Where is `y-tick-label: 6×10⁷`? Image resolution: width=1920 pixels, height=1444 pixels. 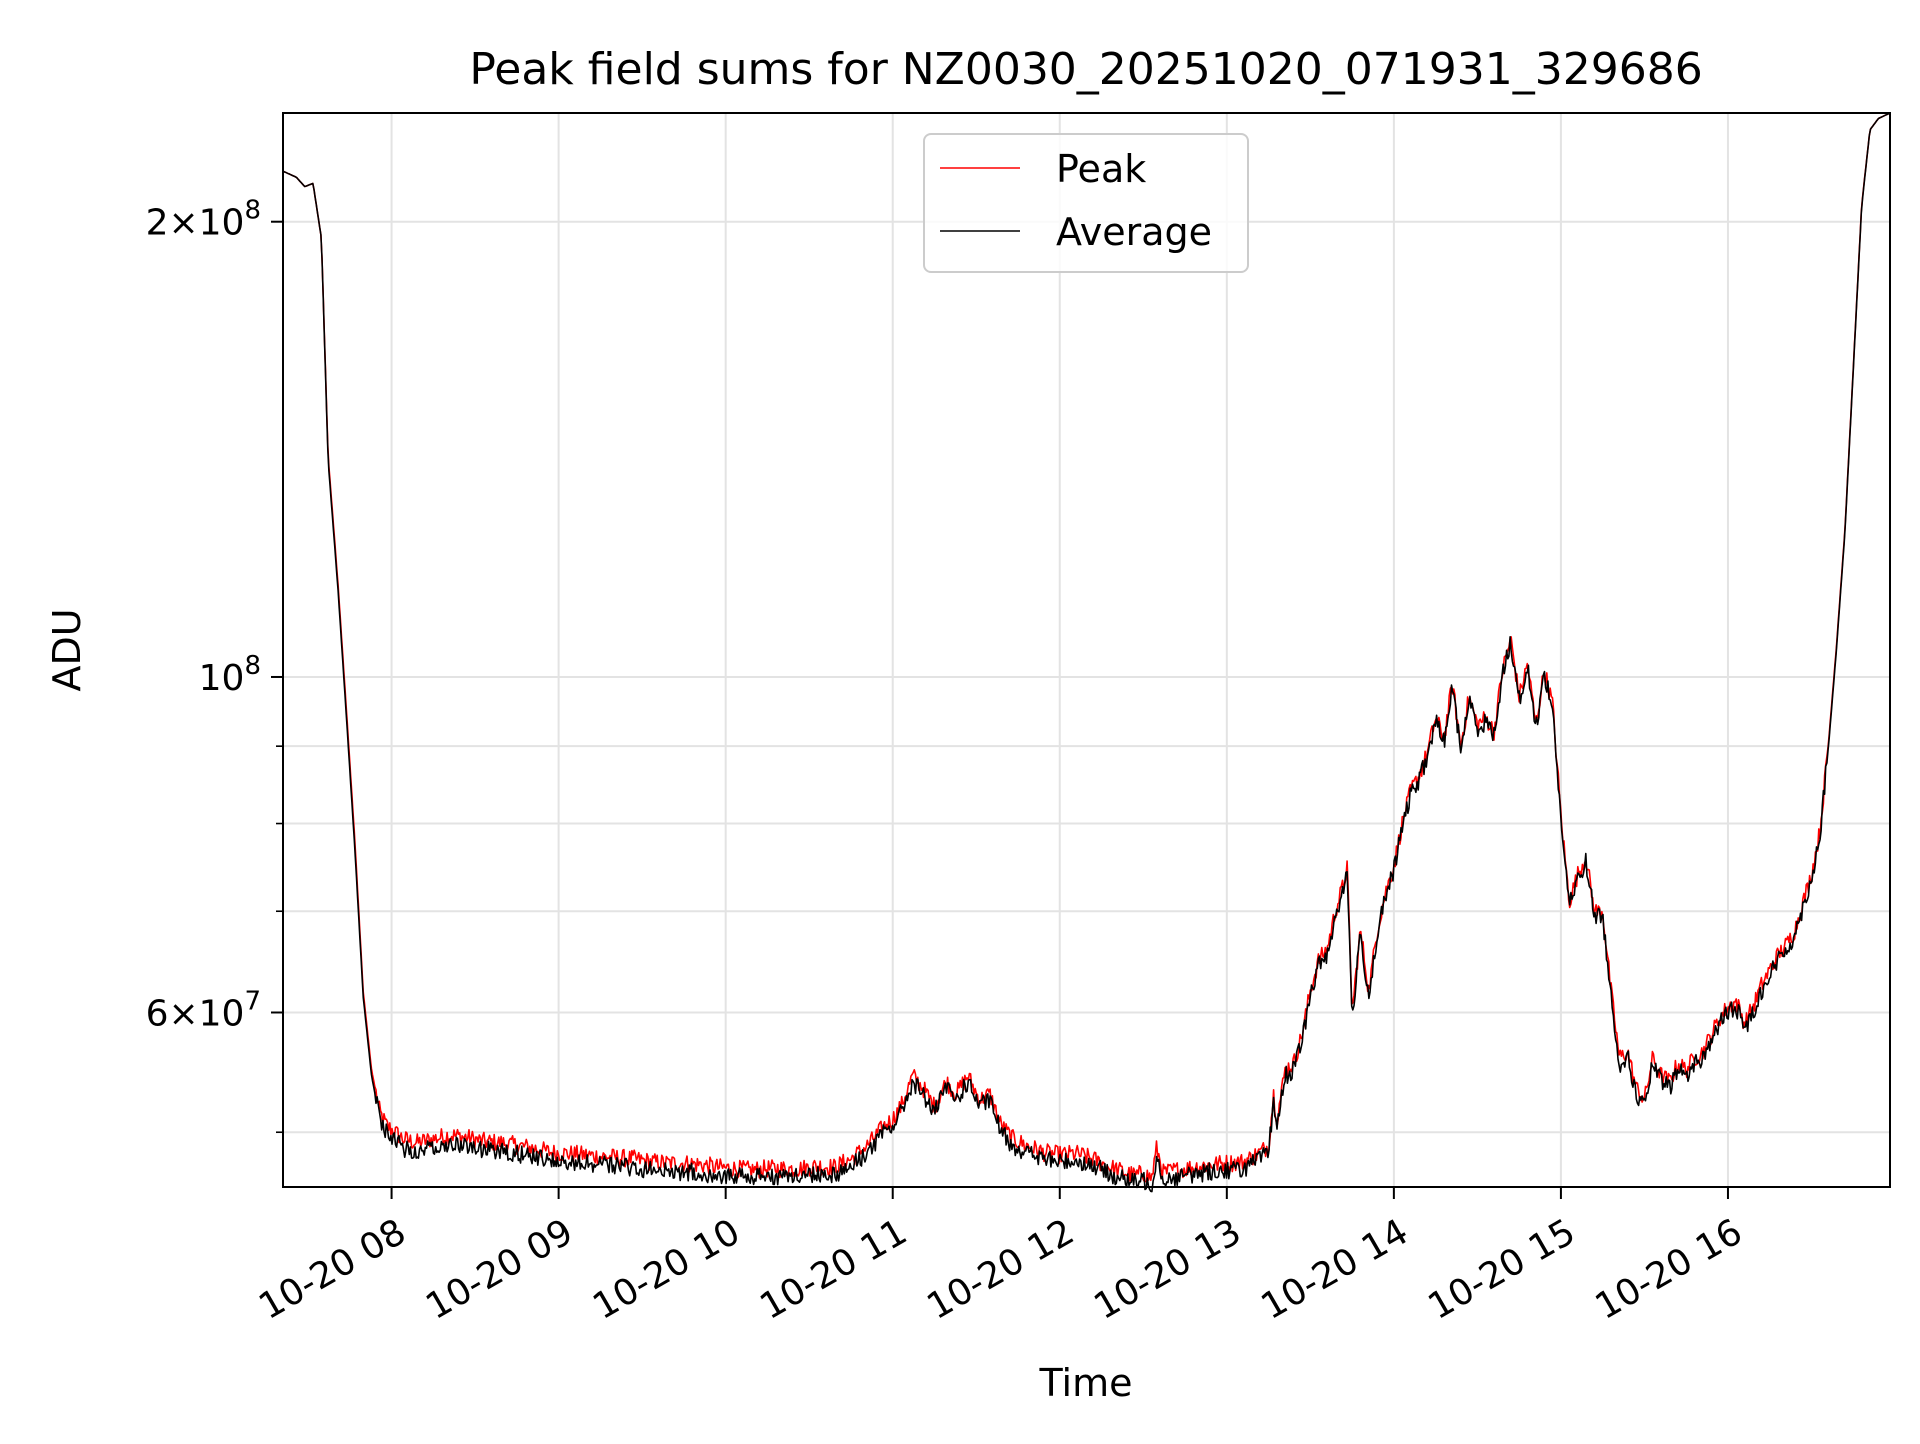 y-tick-label: 6×10⁷ is located at coordinates (203, 1010).